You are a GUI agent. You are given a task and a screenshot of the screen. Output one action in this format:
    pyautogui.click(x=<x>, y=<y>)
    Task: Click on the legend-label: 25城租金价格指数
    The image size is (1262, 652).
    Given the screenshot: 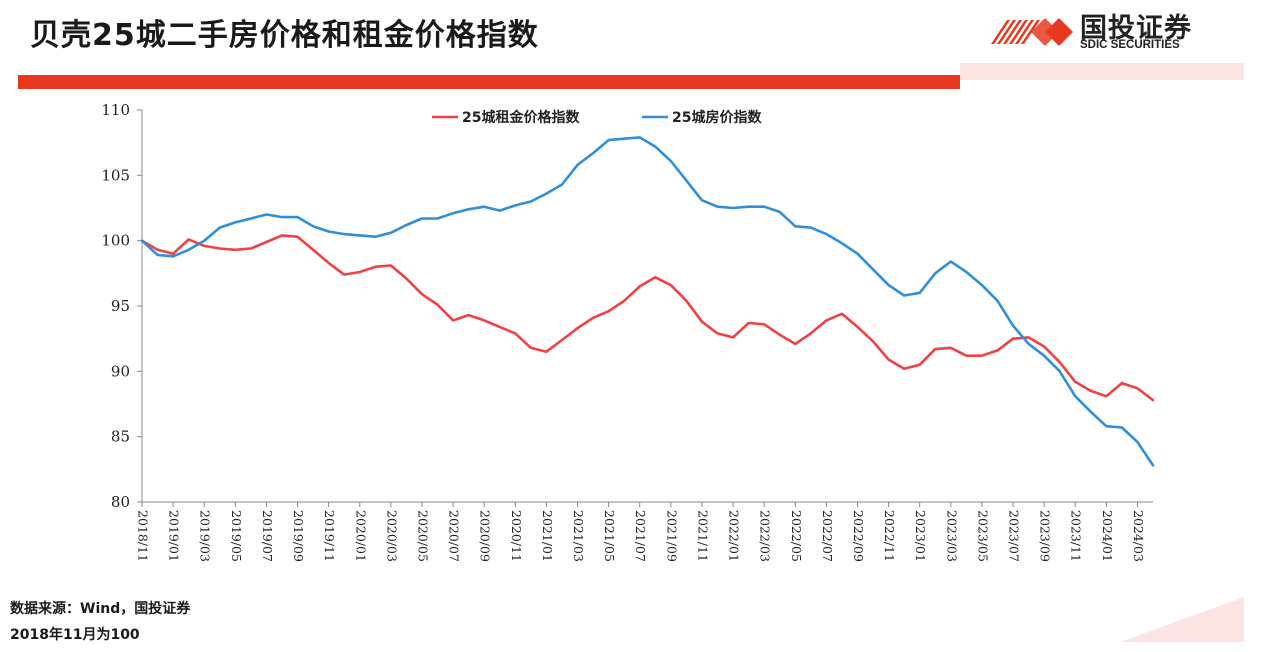 What is the action you would take?
    pyautogui.click(x=521, y=117)
    